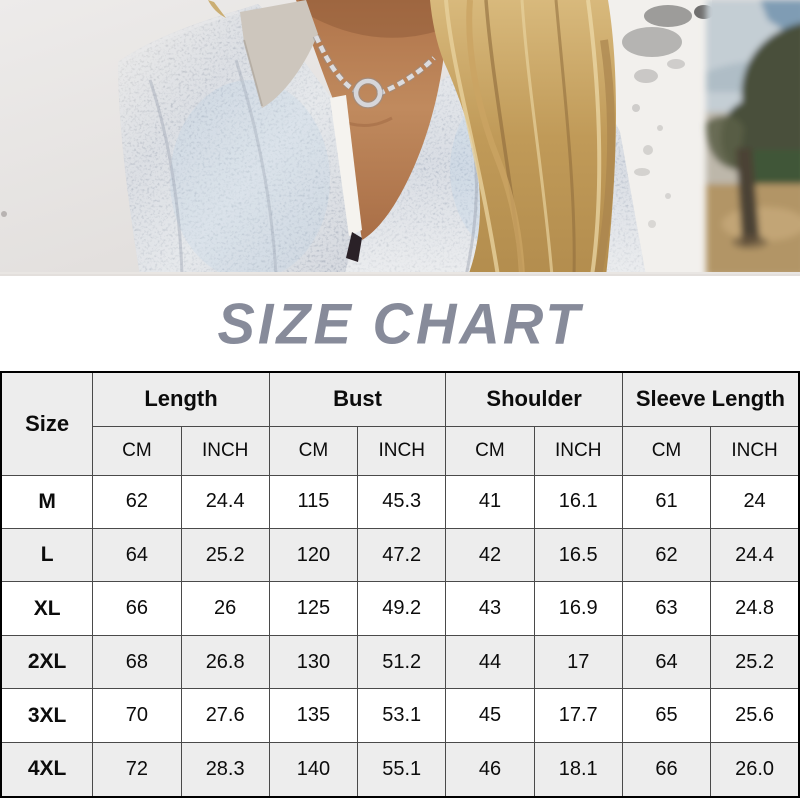  Describe the element at coordinates (373, 19) in the screenshot. I see `chin-shadow` at that location.